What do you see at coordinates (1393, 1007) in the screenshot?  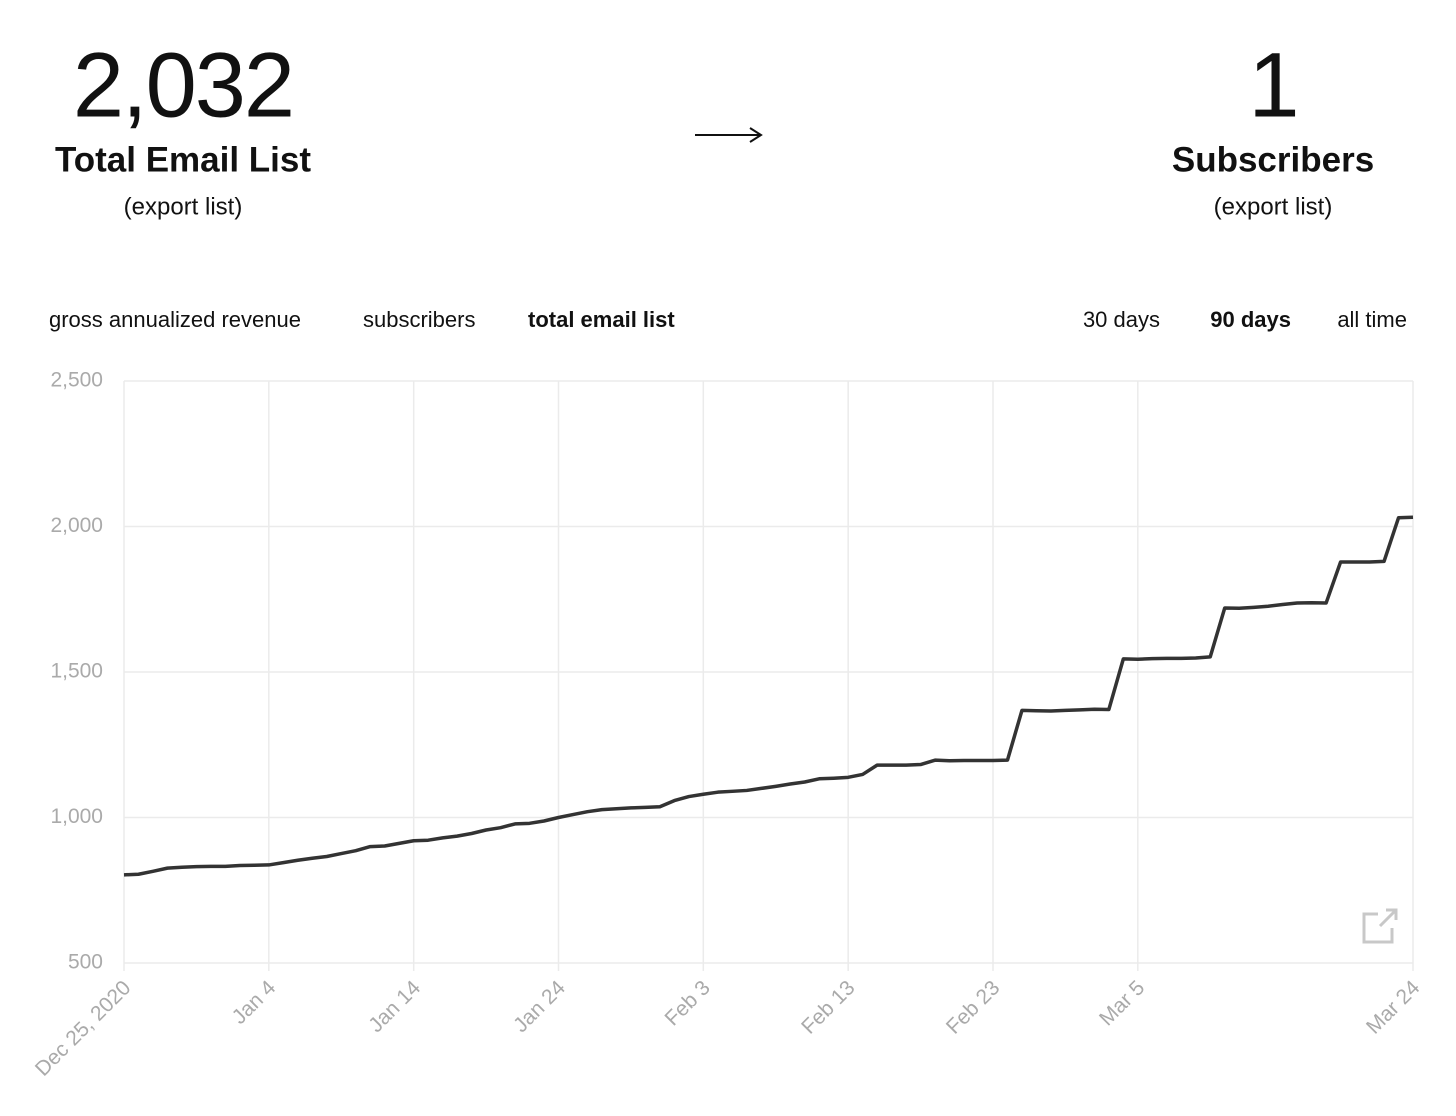 I see `x-tick-label: Mar 24` at bounding box center [1393, 1007].